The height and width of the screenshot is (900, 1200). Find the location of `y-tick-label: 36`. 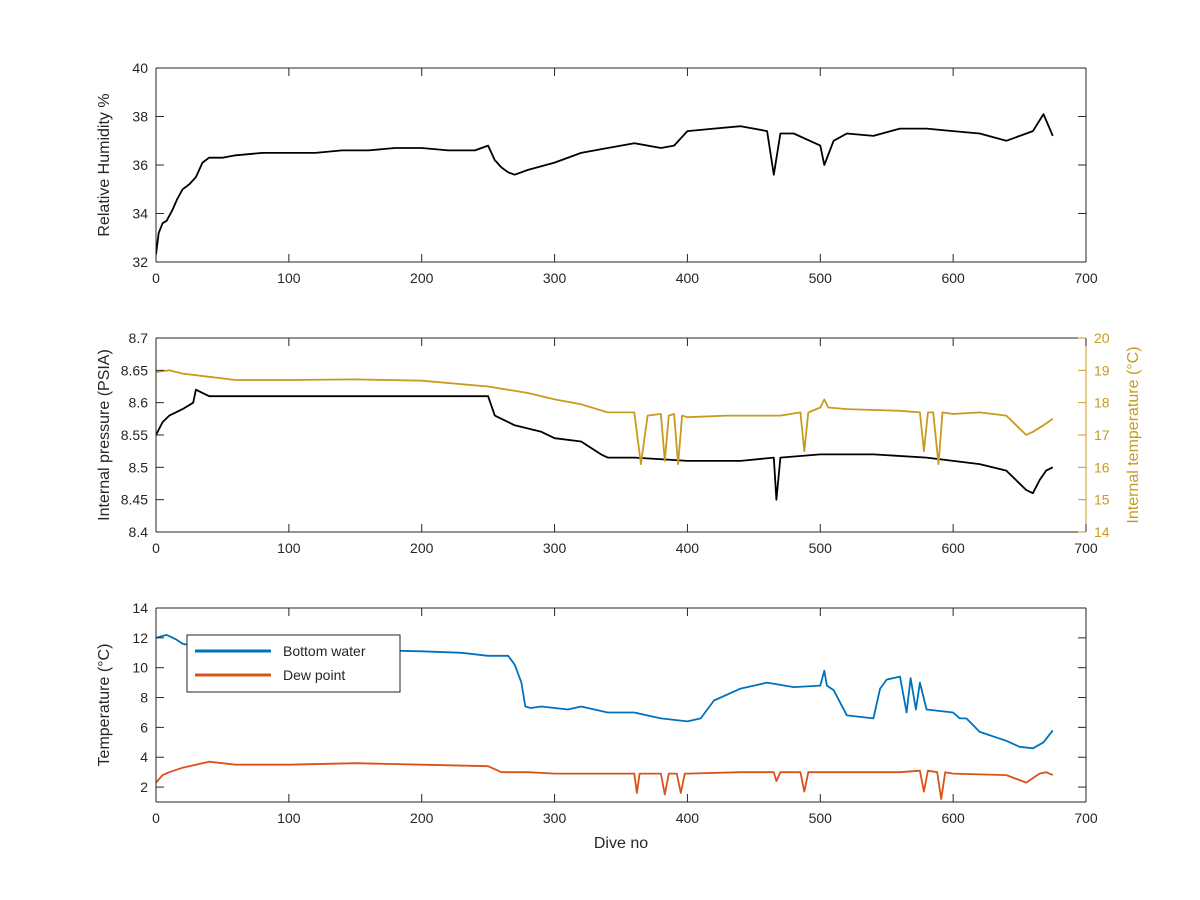

y-tick-label: 36 is located at coordinates (140, 165).